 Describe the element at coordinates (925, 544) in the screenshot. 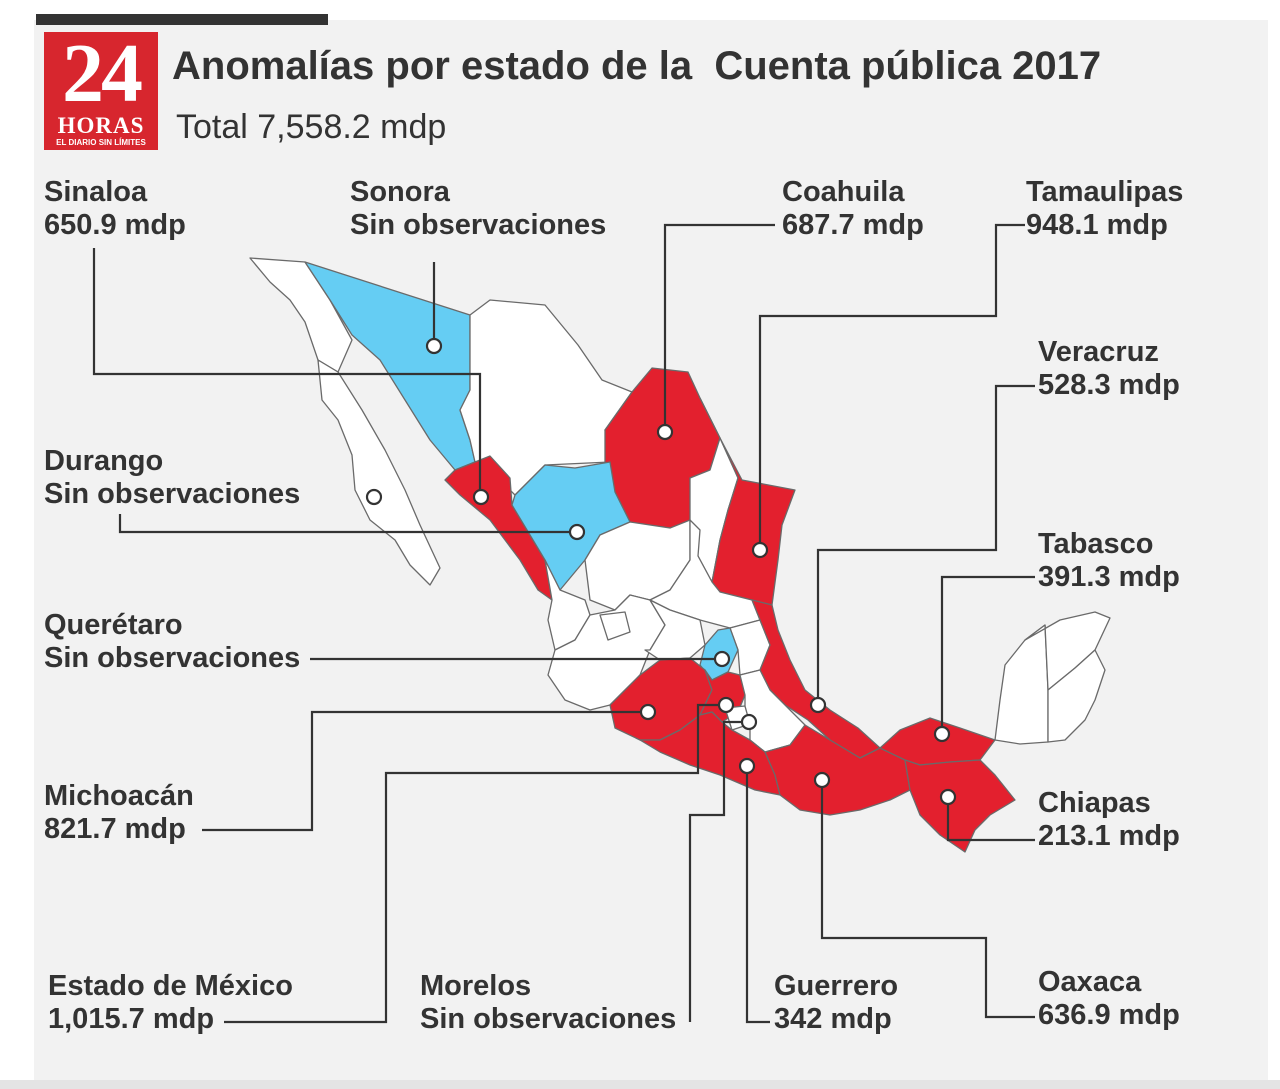

I see `leader-veracruz` at that location.